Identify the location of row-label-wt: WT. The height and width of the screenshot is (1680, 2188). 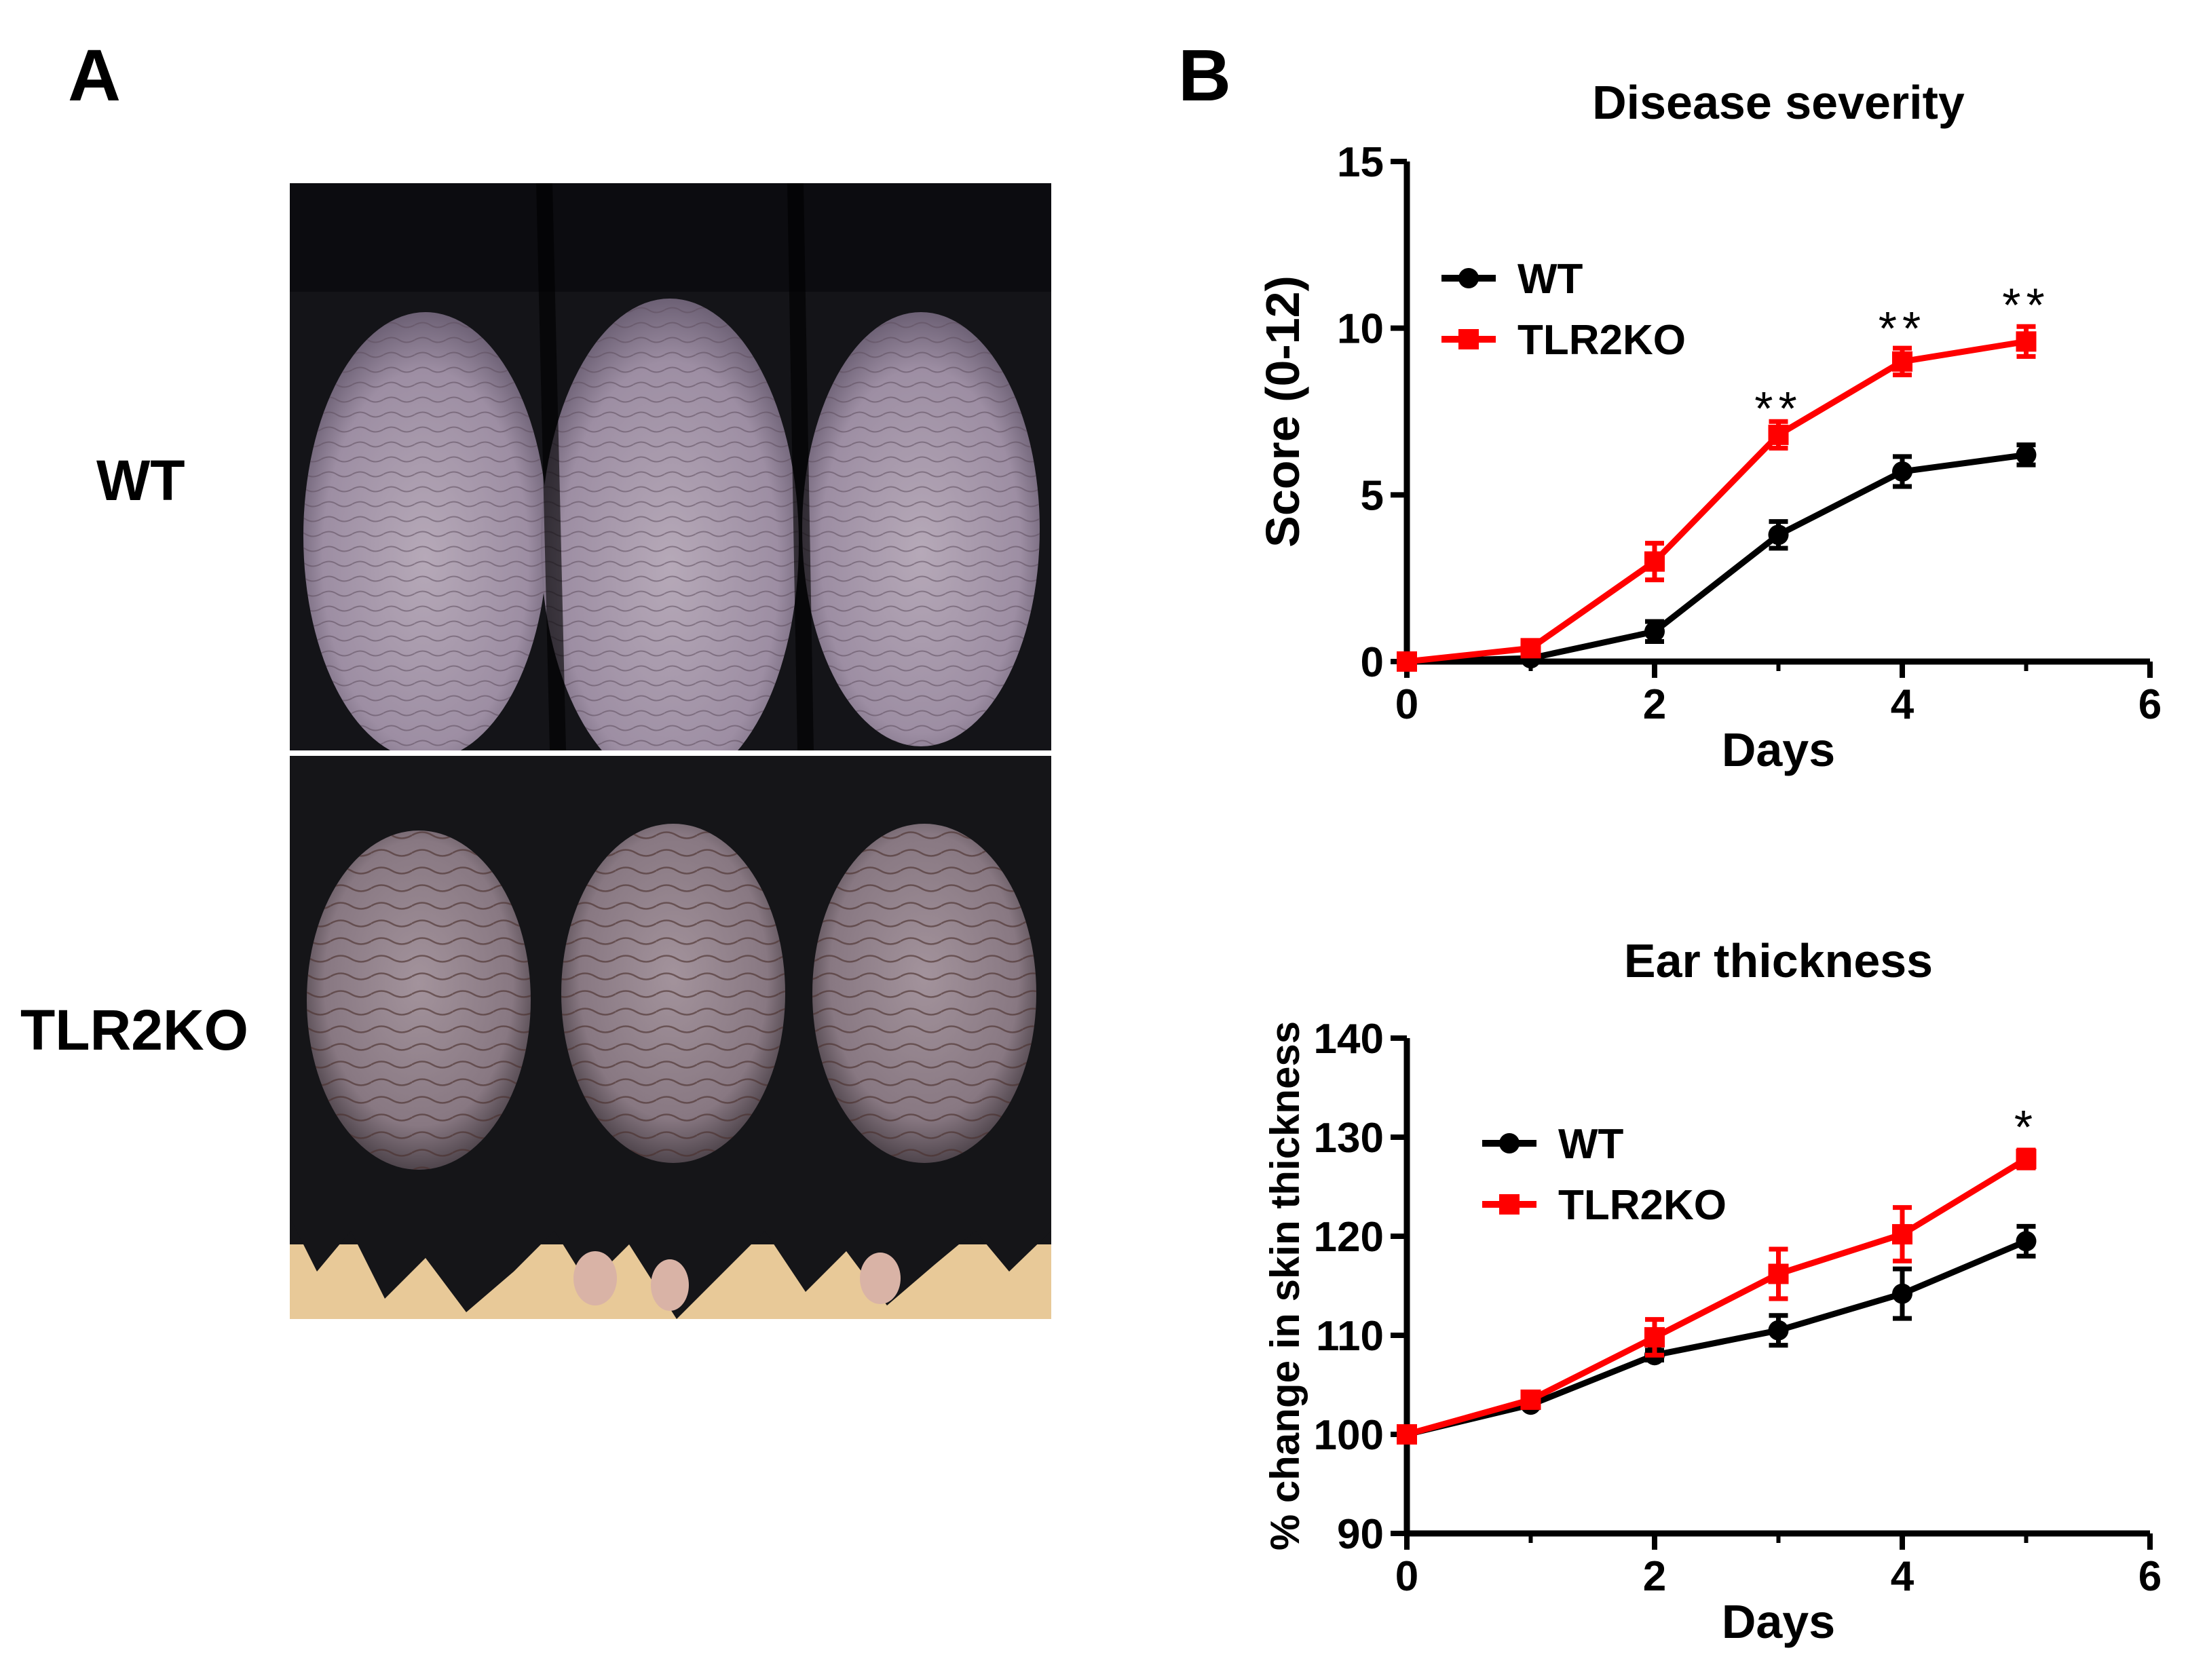
(140, 480).